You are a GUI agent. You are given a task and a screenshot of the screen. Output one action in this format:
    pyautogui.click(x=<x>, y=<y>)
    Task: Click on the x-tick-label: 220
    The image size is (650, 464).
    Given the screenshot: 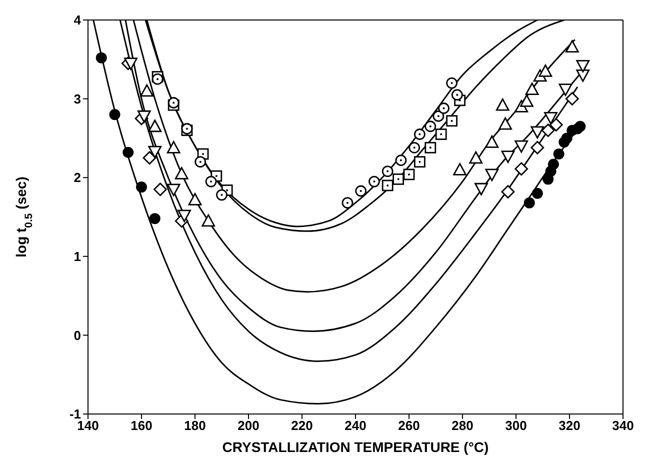 What is the action you would take?
    pyautogui.click(x=302, y=426)
    